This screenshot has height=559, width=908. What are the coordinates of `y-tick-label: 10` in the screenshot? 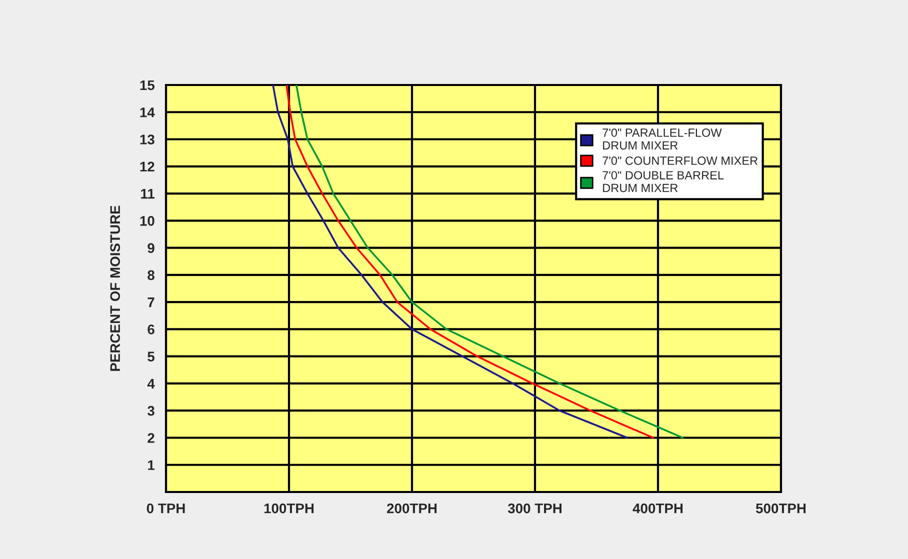 It's located at (147, 221).